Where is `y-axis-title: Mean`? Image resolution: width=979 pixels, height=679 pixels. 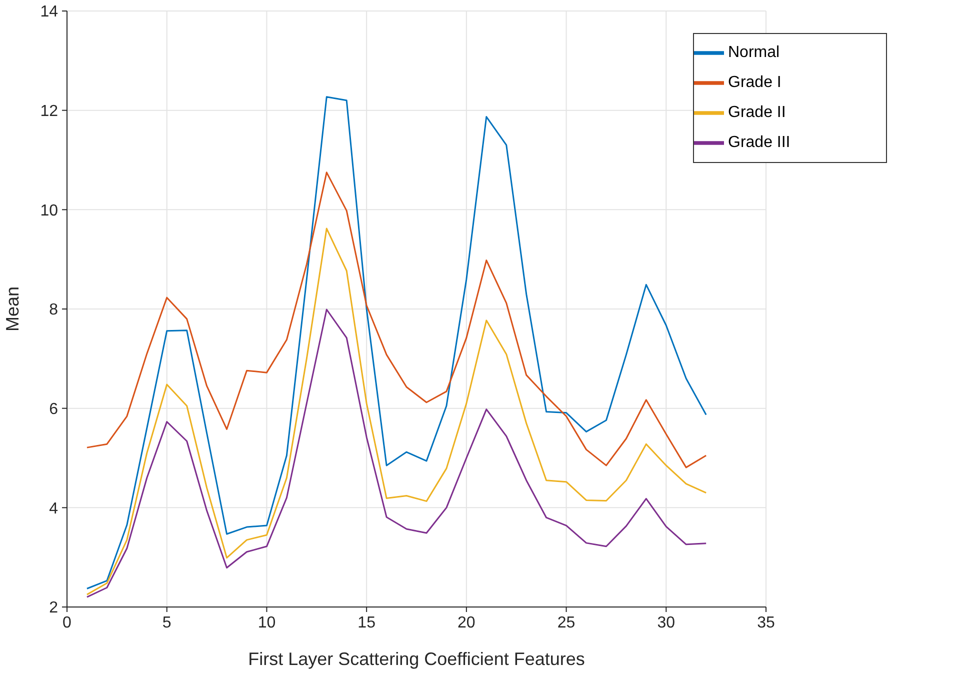 y-axis-title: Mean is located at coordinates (12, 309).